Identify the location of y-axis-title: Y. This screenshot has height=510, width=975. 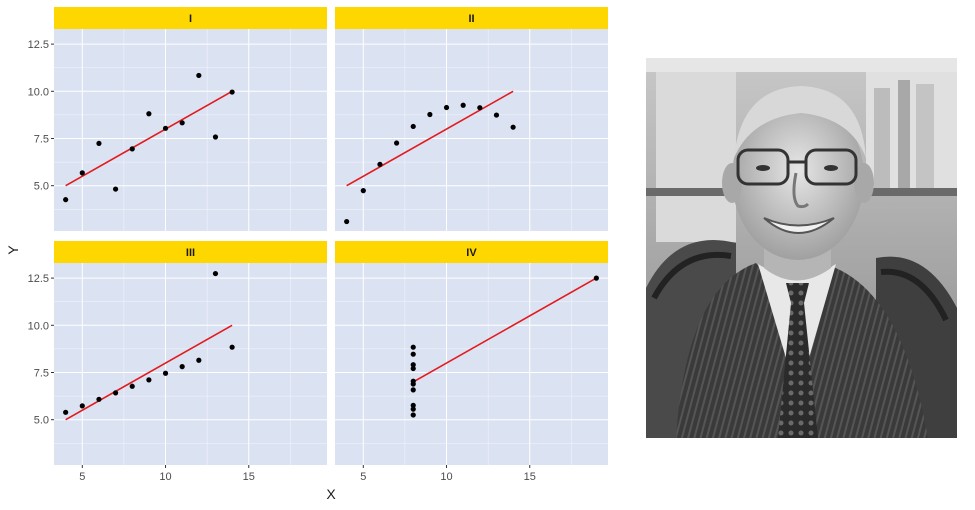
(13, 250).